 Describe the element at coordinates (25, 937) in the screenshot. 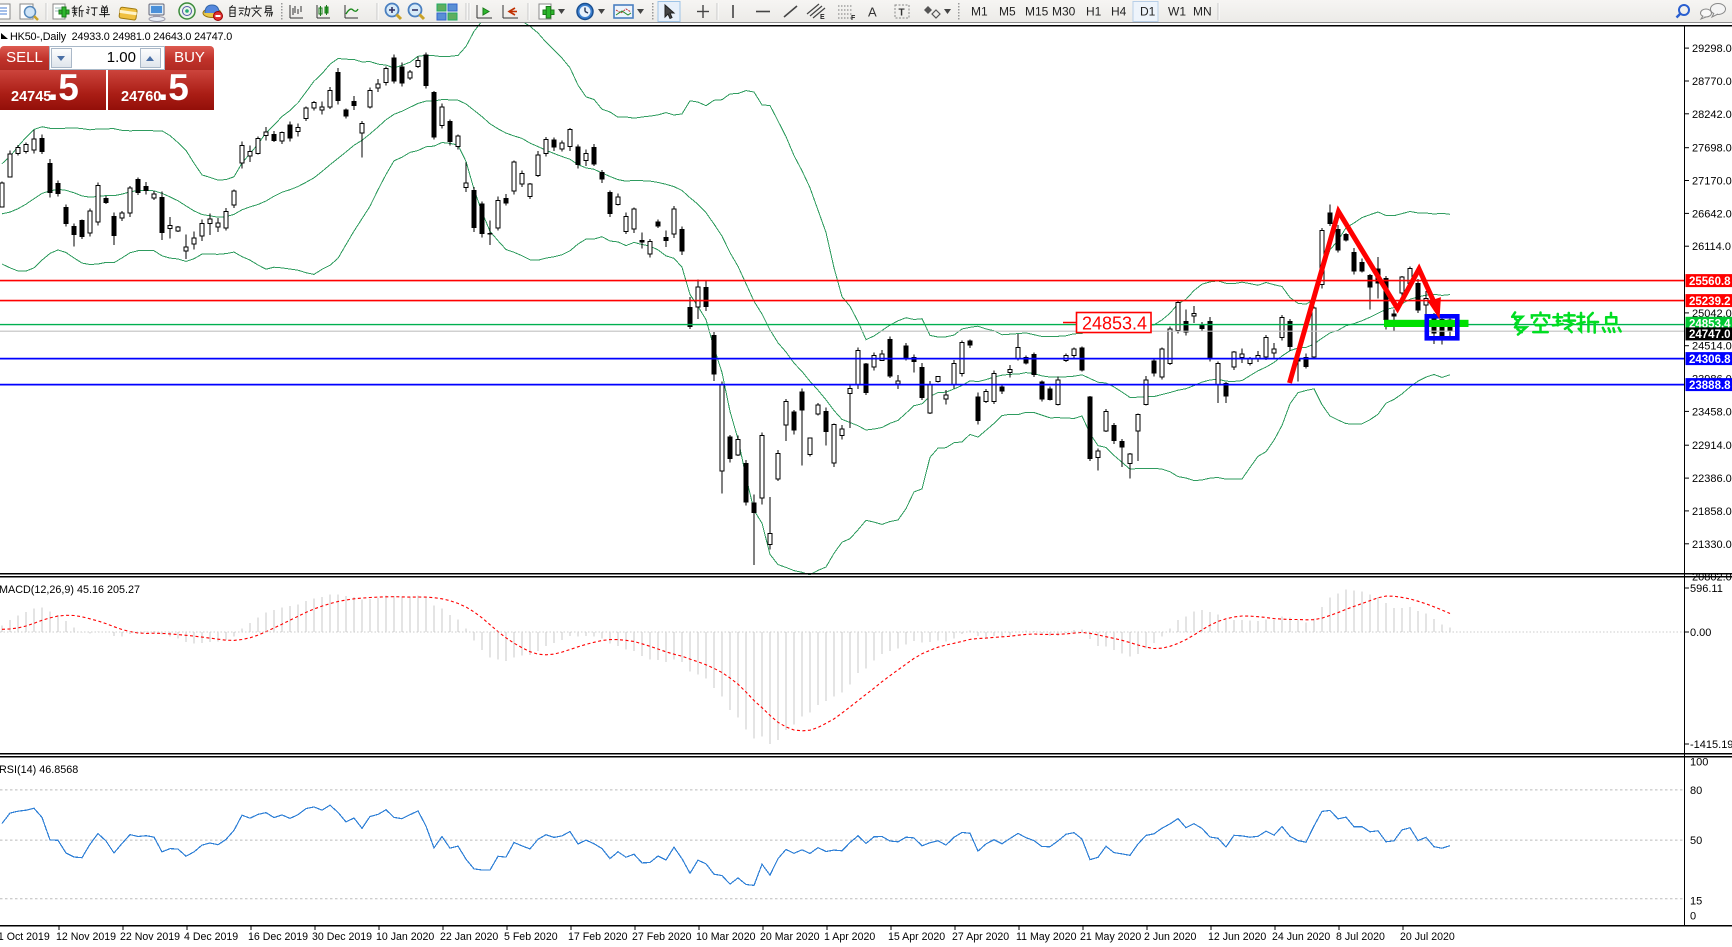

I see `svg-text: 31 Oct 2019` at that location.